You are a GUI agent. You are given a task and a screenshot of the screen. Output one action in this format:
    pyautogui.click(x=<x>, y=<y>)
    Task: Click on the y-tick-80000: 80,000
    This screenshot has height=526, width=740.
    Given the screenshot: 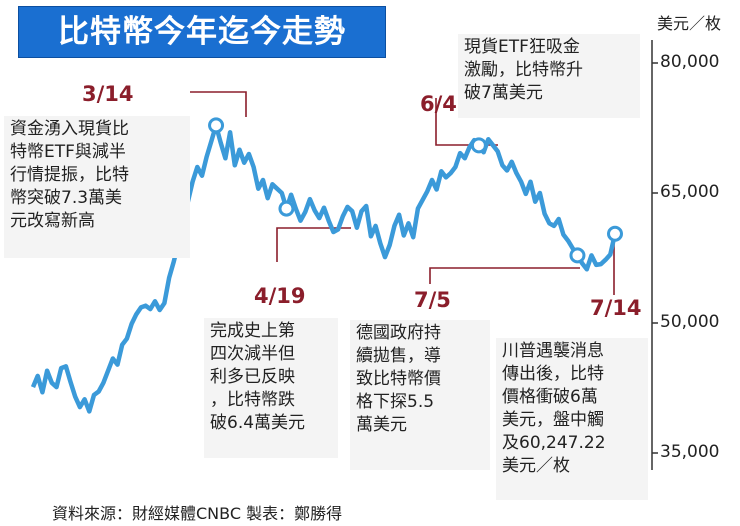 What is the action you would take?
    pyautogui.click(x=690, y=62)
    